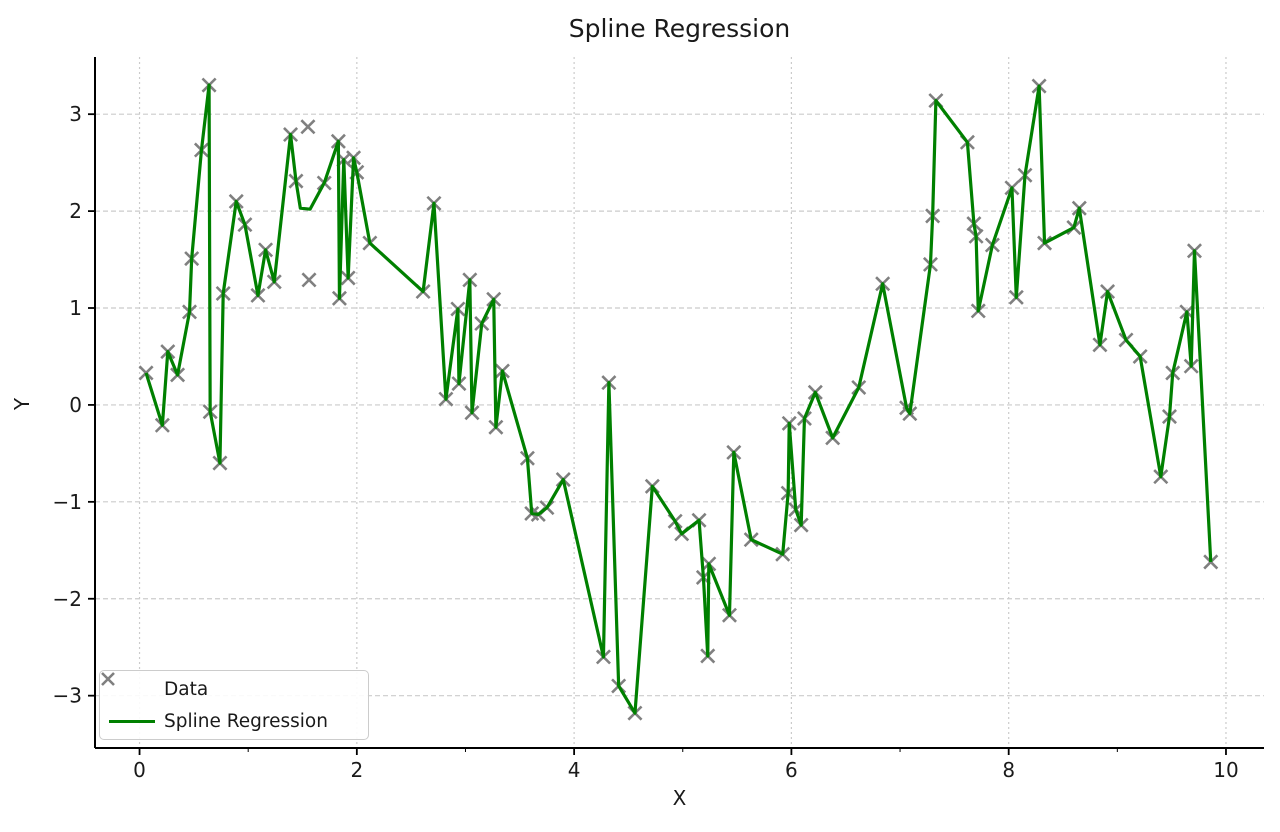 This screenshot has height=832, width=1280. Describe the element at coordinates (75, 211) in the screenshot. I see `y-tick-label: 2` at that location.